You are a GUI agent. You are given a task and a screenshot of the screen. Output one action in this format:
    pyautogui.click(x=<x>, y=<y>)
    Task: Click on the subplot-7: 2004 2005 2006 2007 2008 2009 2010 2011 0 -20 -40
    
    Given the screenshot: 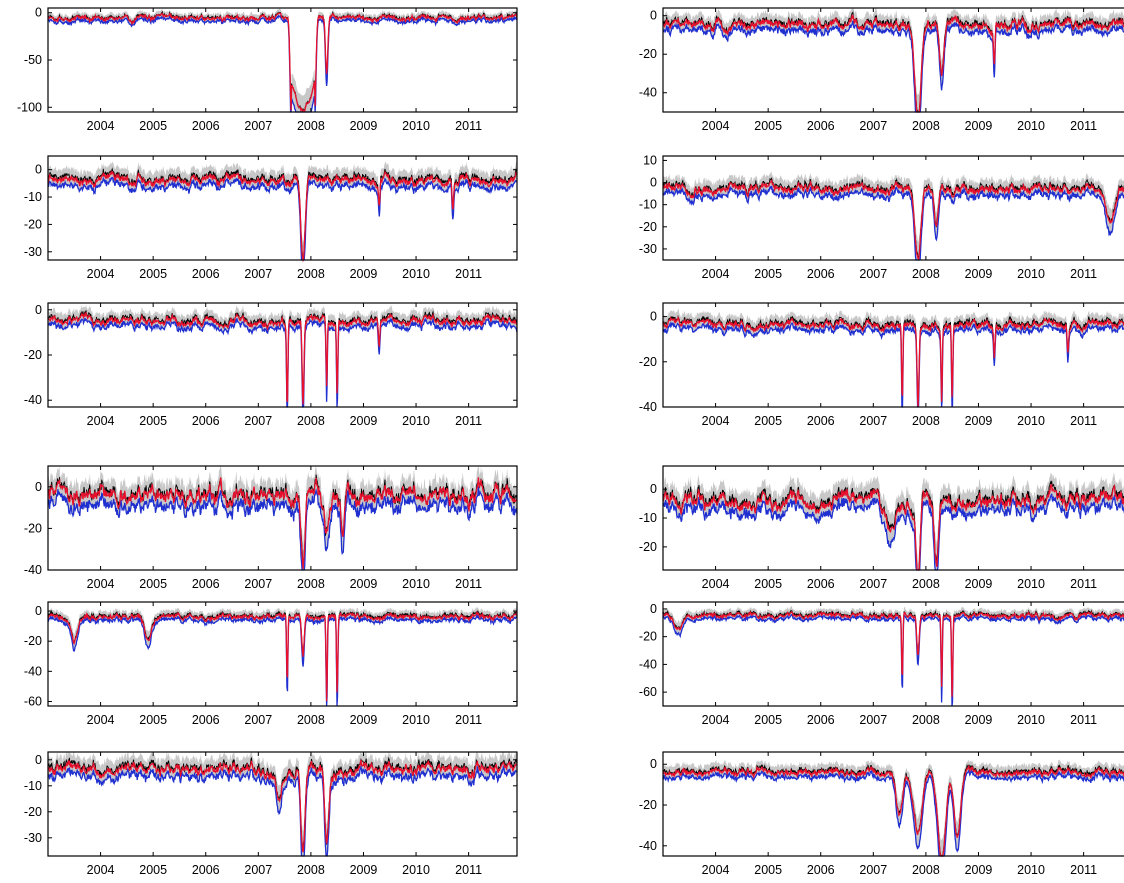 What is the action you would take?
    pyautogui.click(x=271, y=528)
    